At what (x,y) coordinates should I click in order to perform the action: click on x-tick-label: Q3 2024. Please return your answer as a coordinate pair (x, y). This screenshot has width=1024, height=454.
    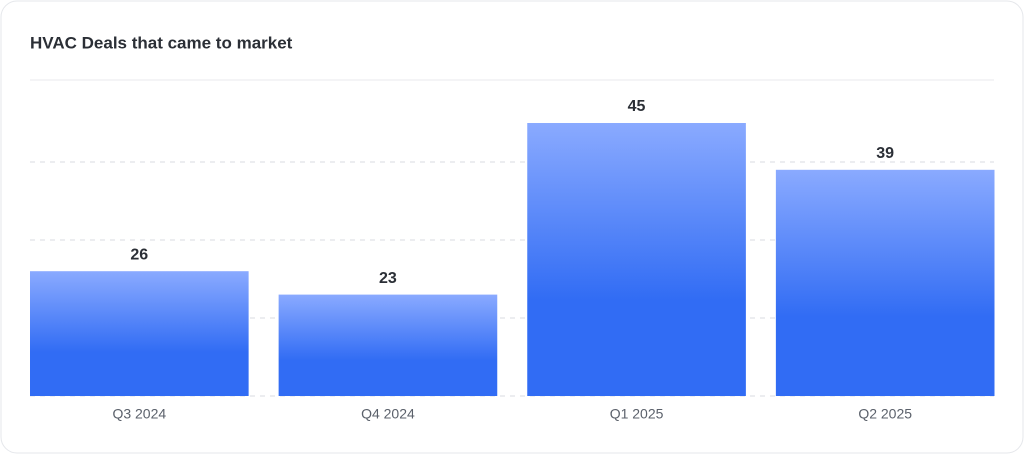
    Looking at the image, I should click on (139, 414).